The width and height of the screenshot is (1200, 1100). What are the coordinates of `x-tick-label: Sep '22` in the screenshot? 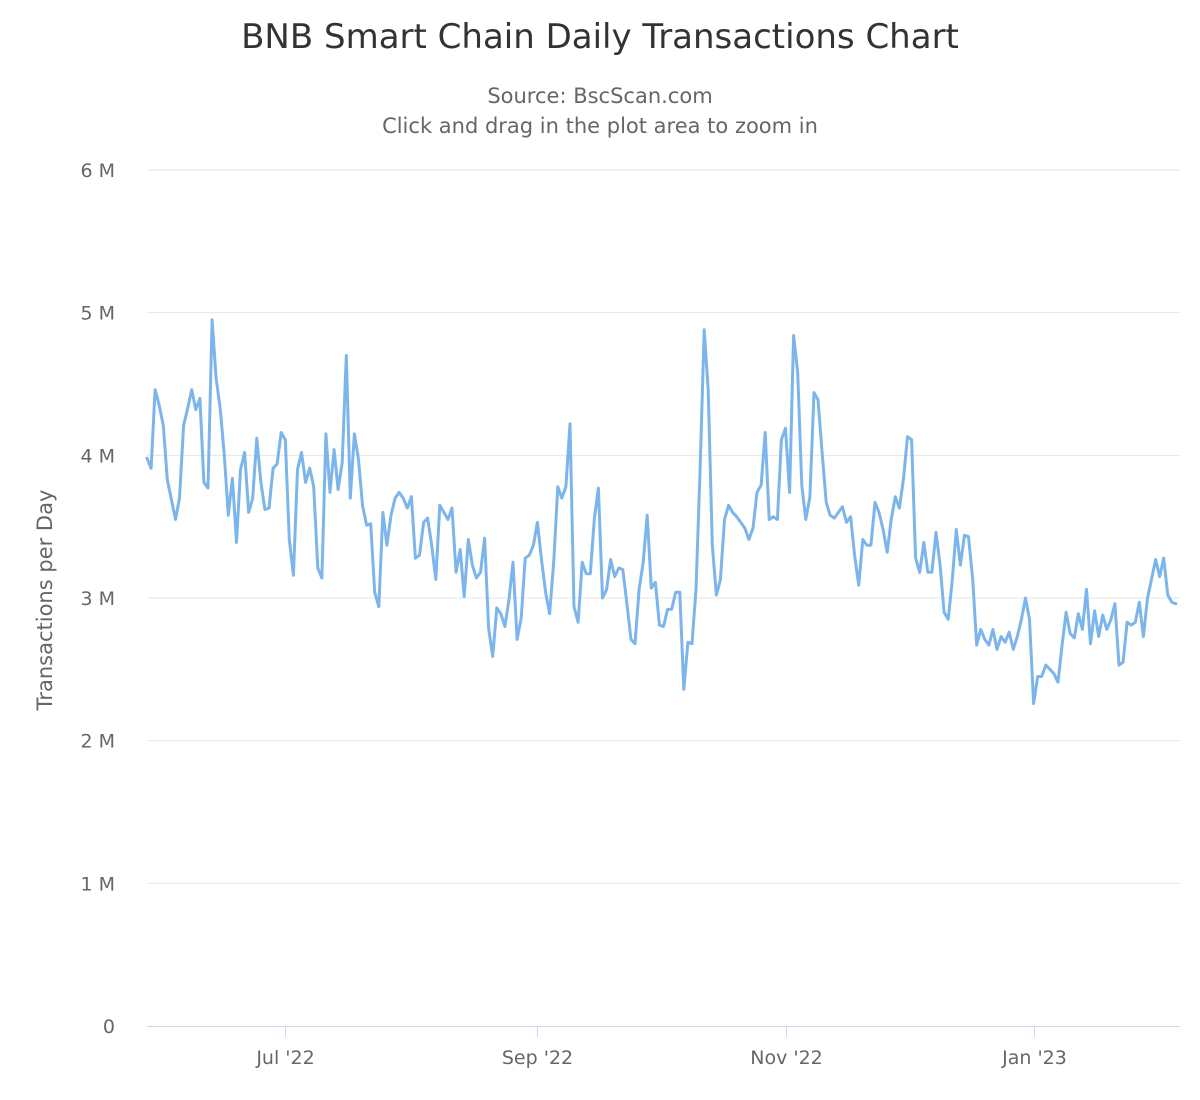 It's located at (537, 1058).